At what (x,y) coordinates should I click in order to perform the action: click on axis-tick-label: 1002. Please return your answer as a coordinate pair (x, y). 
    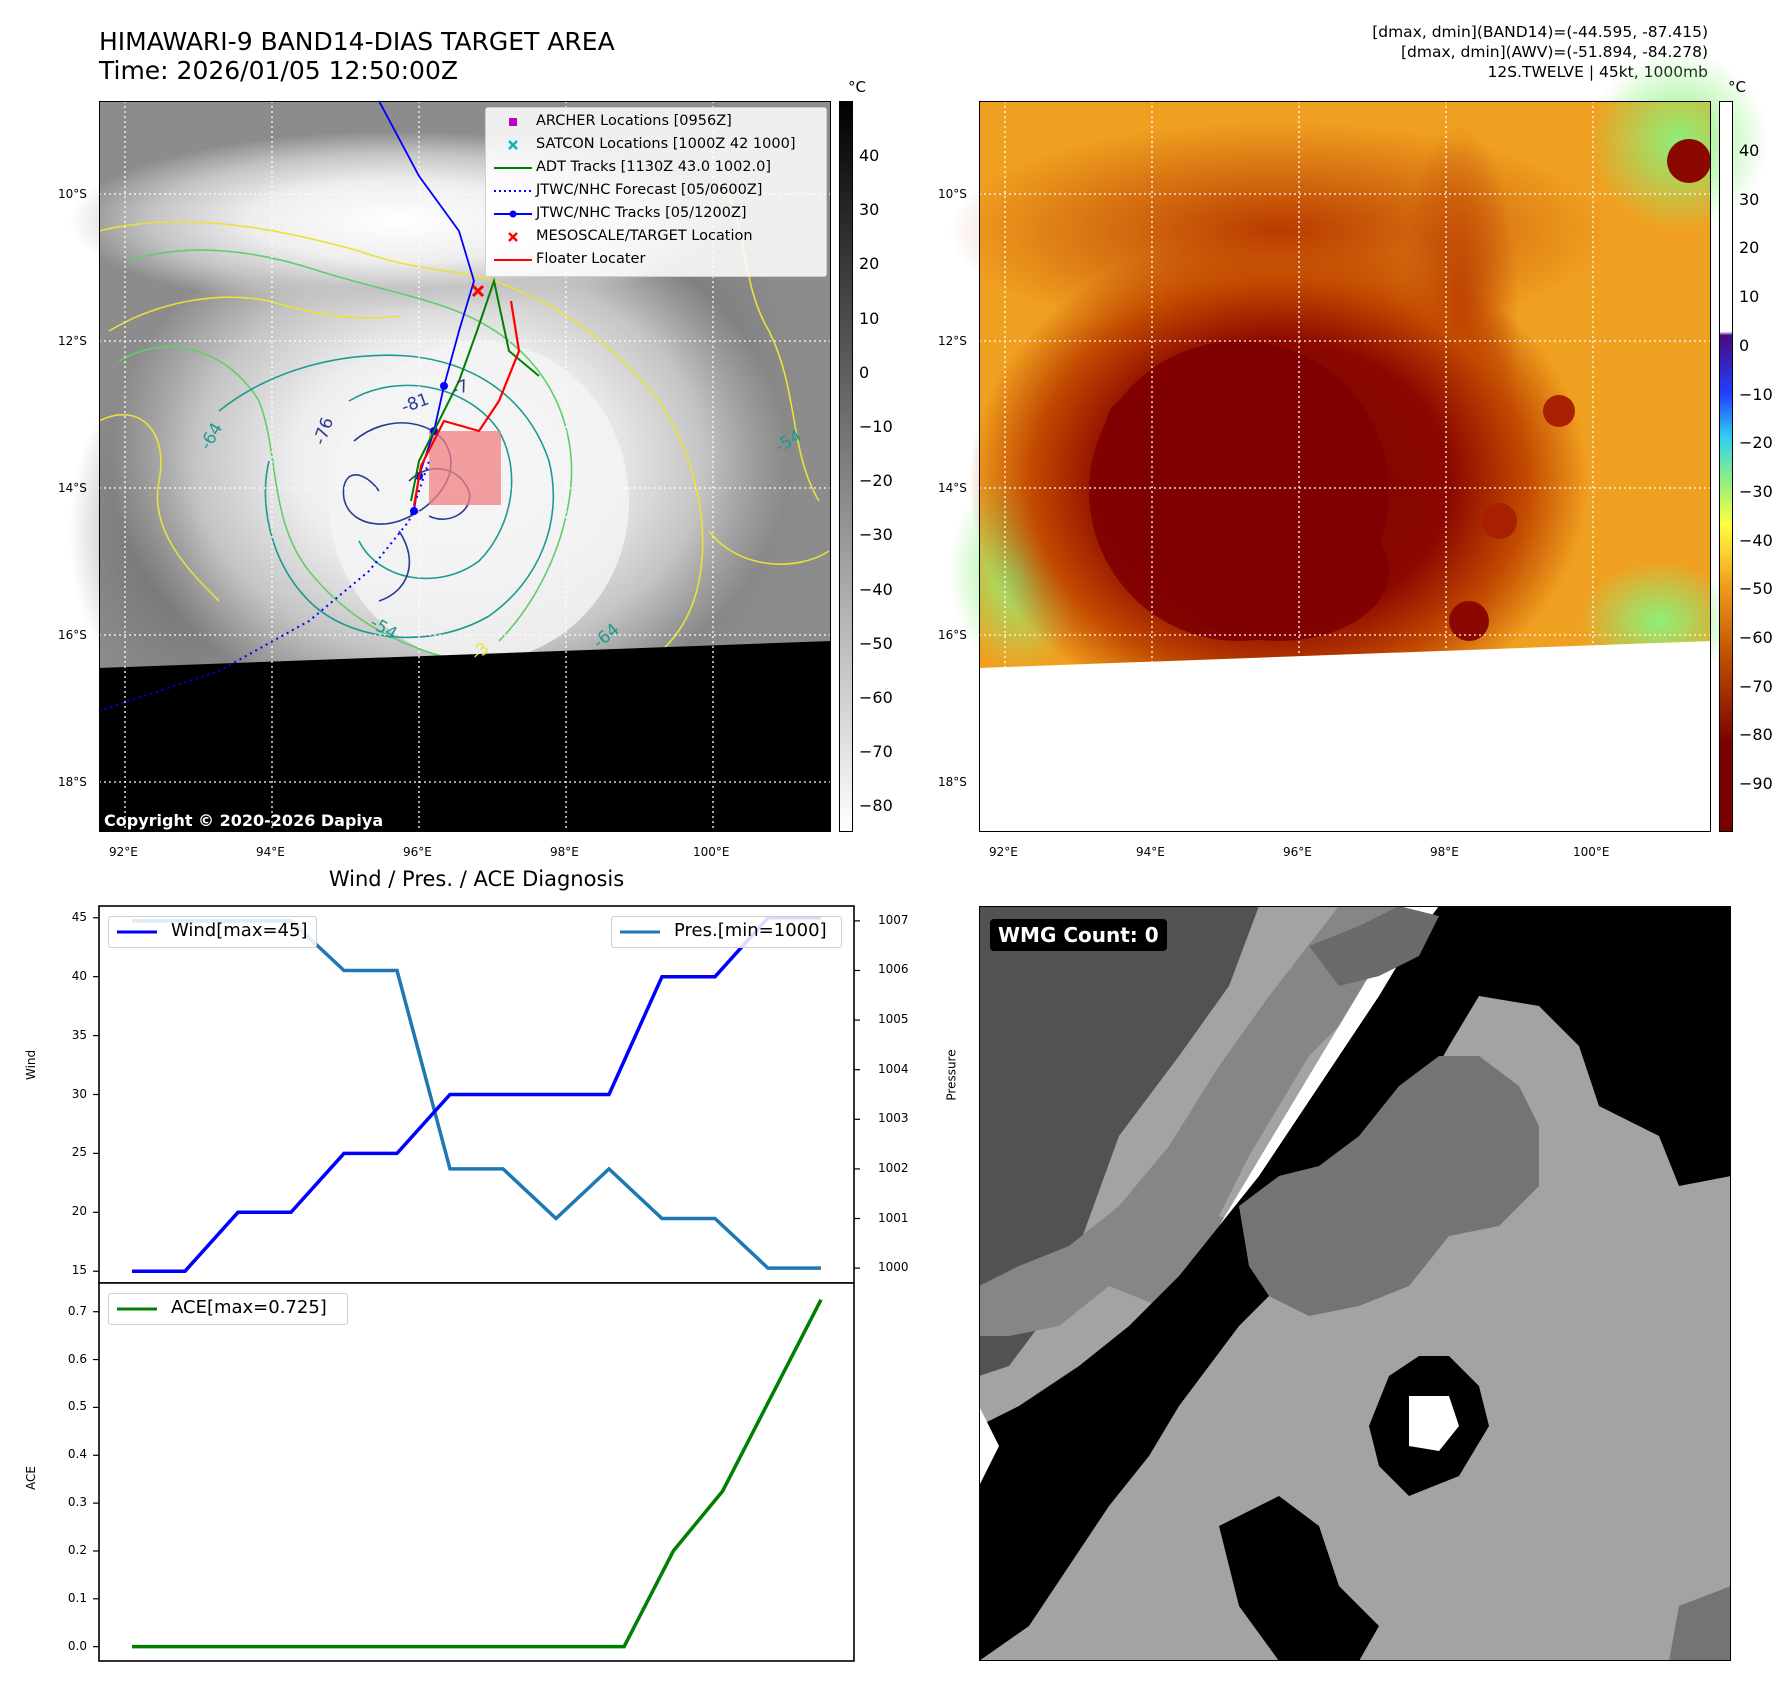
    Looking at the image, I should click on (893, 1167).